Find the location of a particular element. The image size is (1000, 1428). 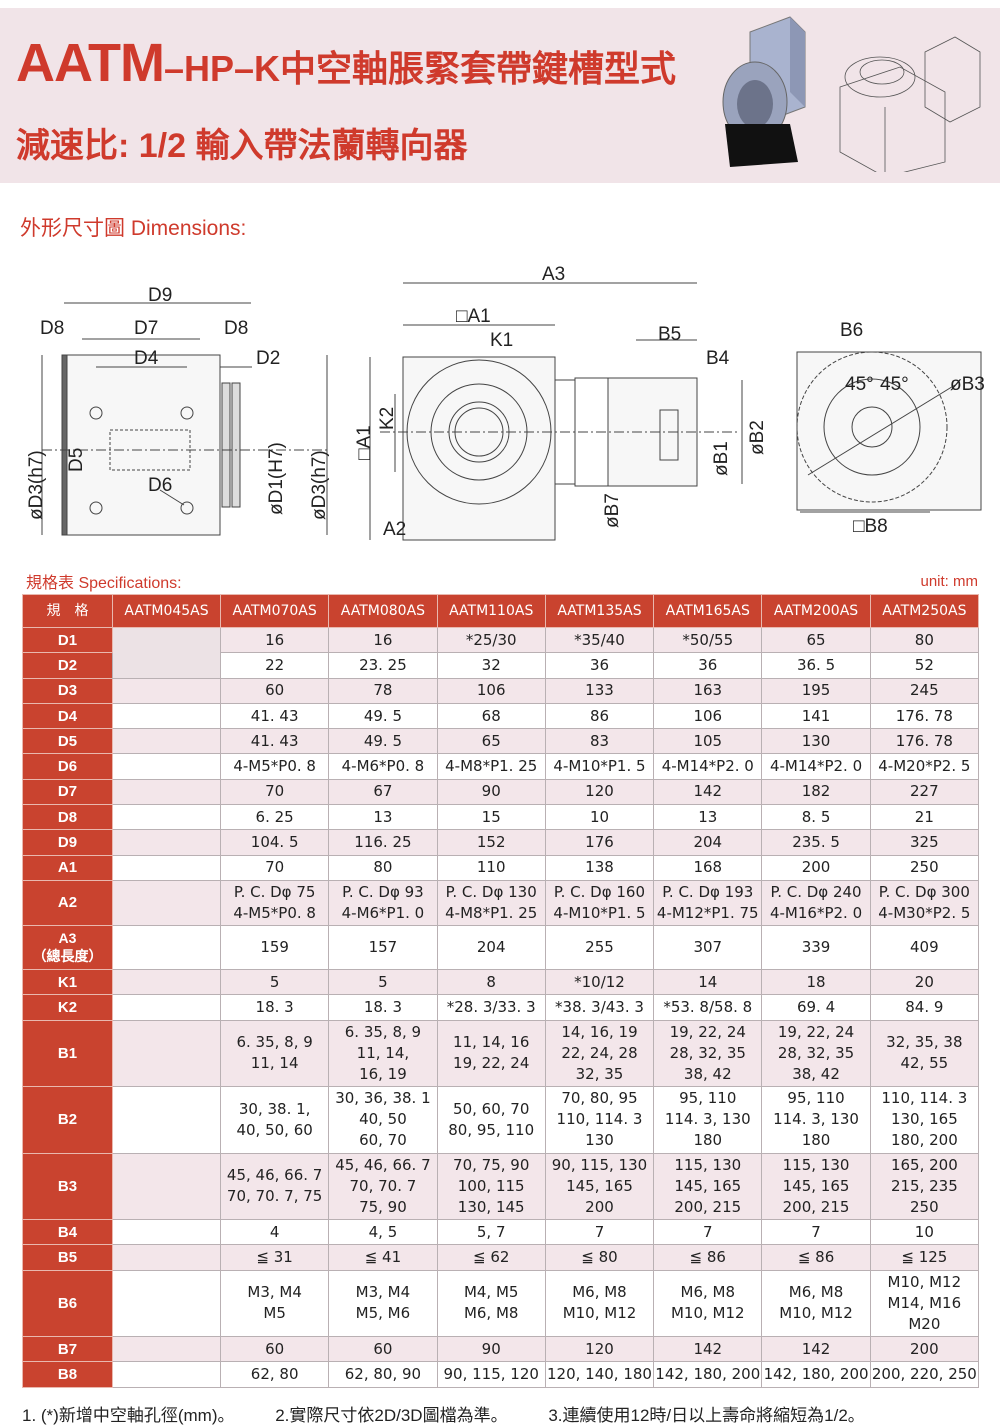

table-cell: 32, 35, 38 42, 55 is located at coordinates (924, 1053).